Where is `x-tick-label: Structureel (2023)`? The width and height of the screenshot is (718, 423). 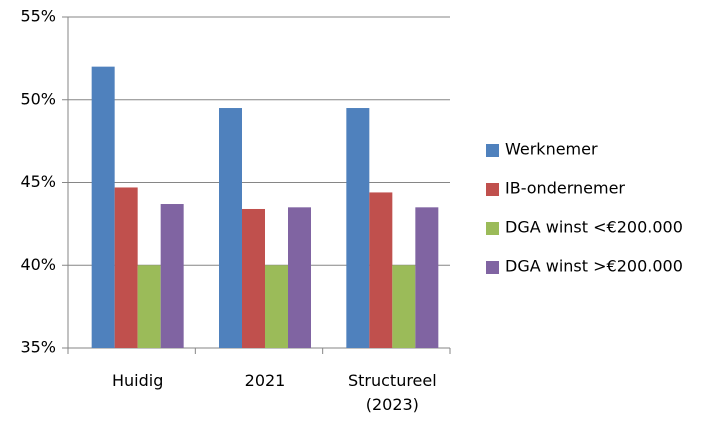
x-tick-label: Structureel (2023) is located at coordinates (392, 392).